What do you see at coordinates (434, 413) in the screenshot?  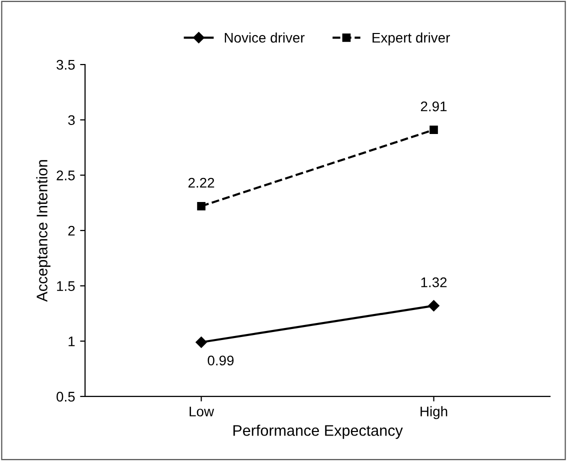 I see `x-tick-label: High` at bounding box center [434, 413].